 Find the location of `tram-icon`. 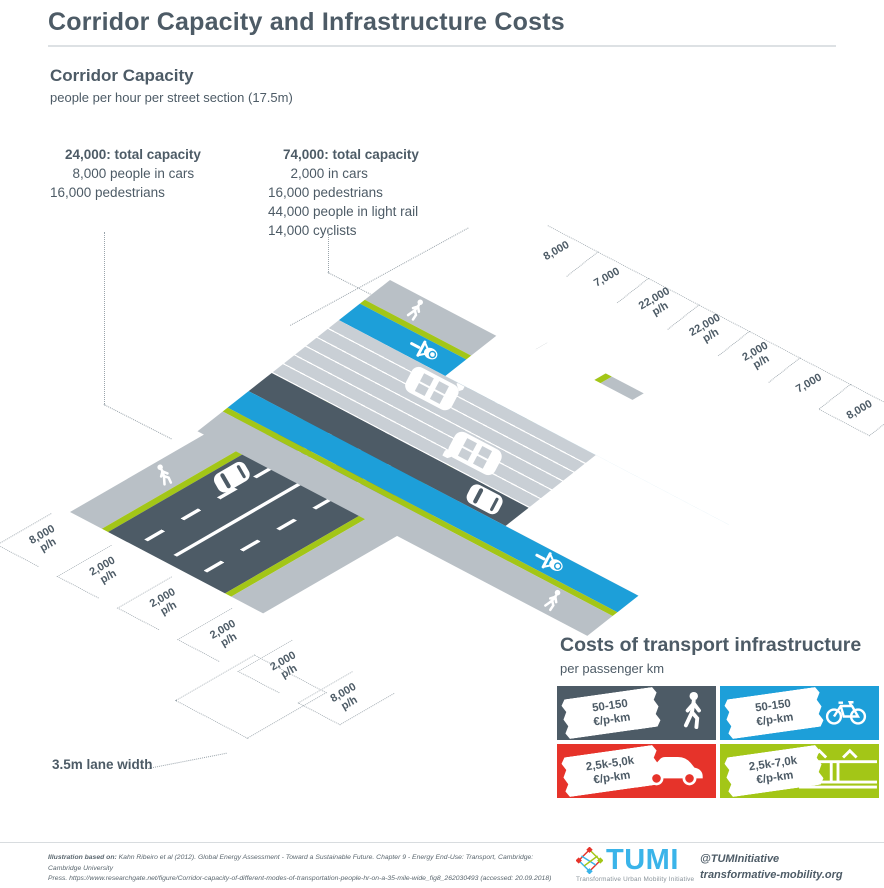

tram-icon is located at coordinates (839, 771).